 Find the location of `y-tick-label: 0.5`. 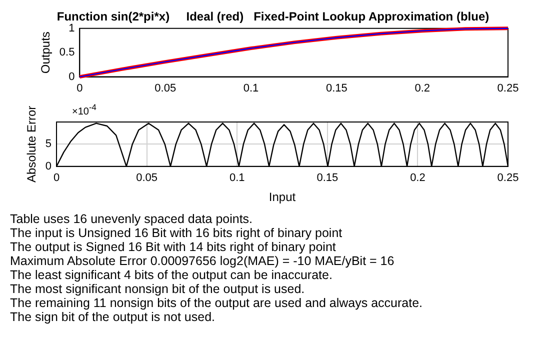

y-tick-label: 0.5 is located at coordinates (67, 52).